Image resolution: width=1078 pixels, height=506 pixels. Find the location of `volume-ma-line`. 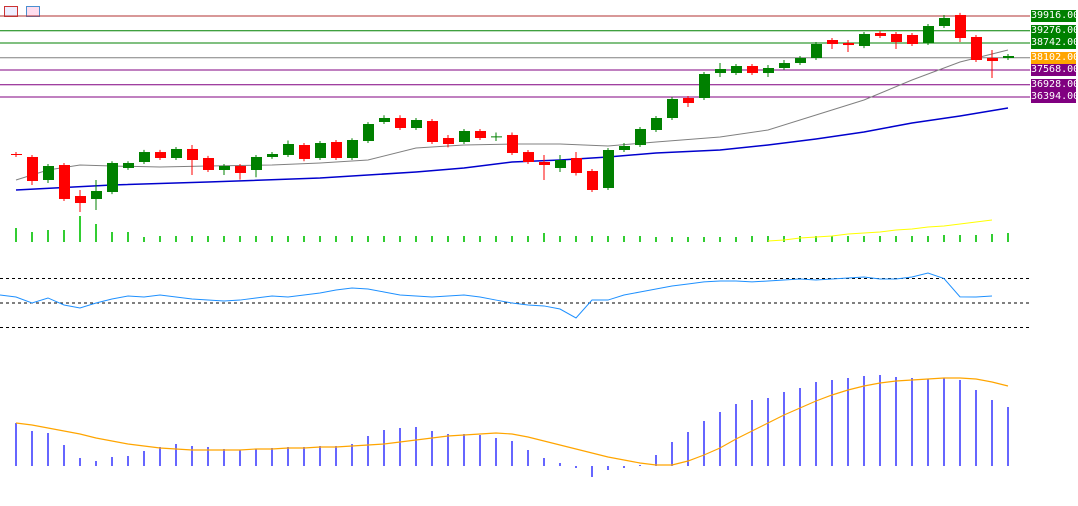

volume-ma-line is located at coordinates (880, 230).